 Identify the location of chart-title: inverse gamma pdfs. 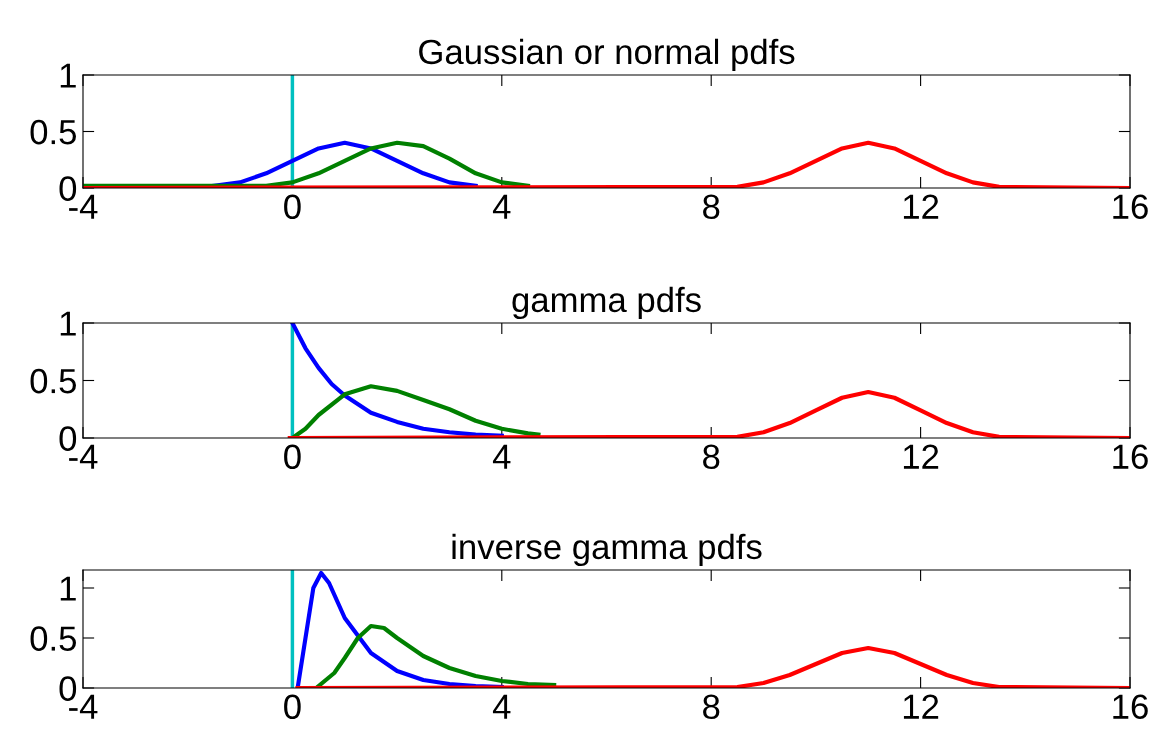
(607, 550).